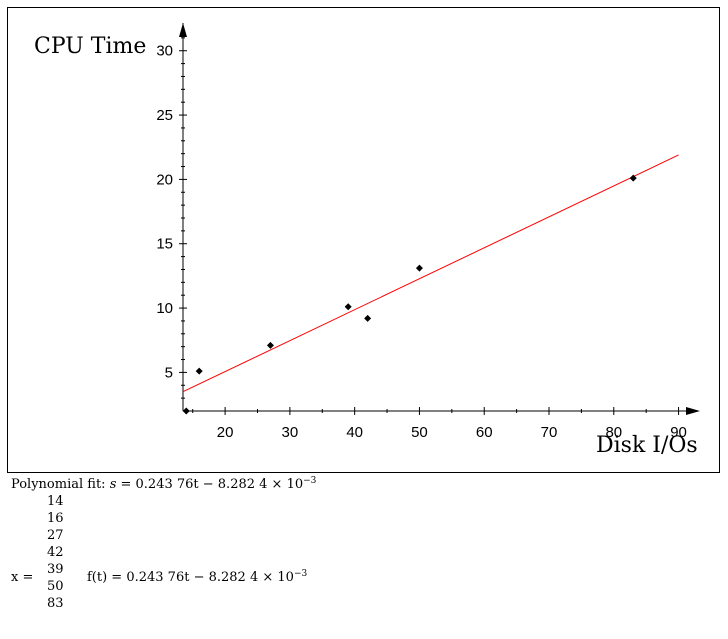 This screenshot has width=728, height=639. What do you see at coordinates (183, 30) in the screenshot?
I see `y-axis-arrow` at bounding box center [183, 30].